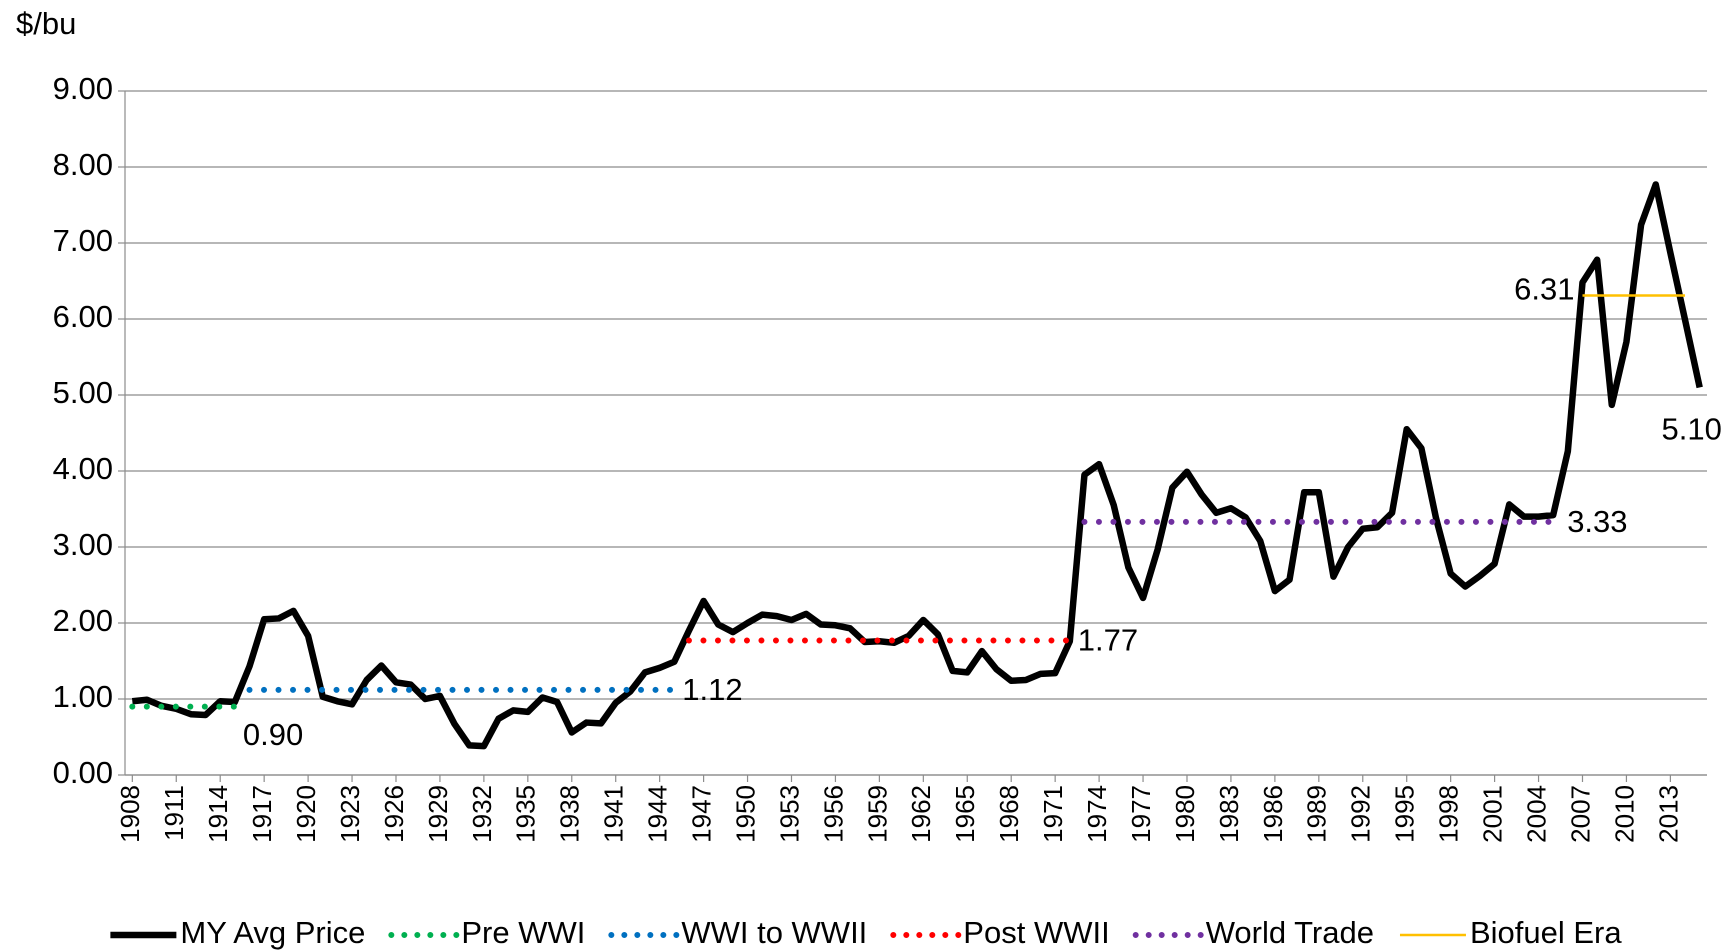  What do you see at coordinates (83, 316) in the screenshot?
I see `y-tick-label: 6.00` at bounding box center [83, 316].